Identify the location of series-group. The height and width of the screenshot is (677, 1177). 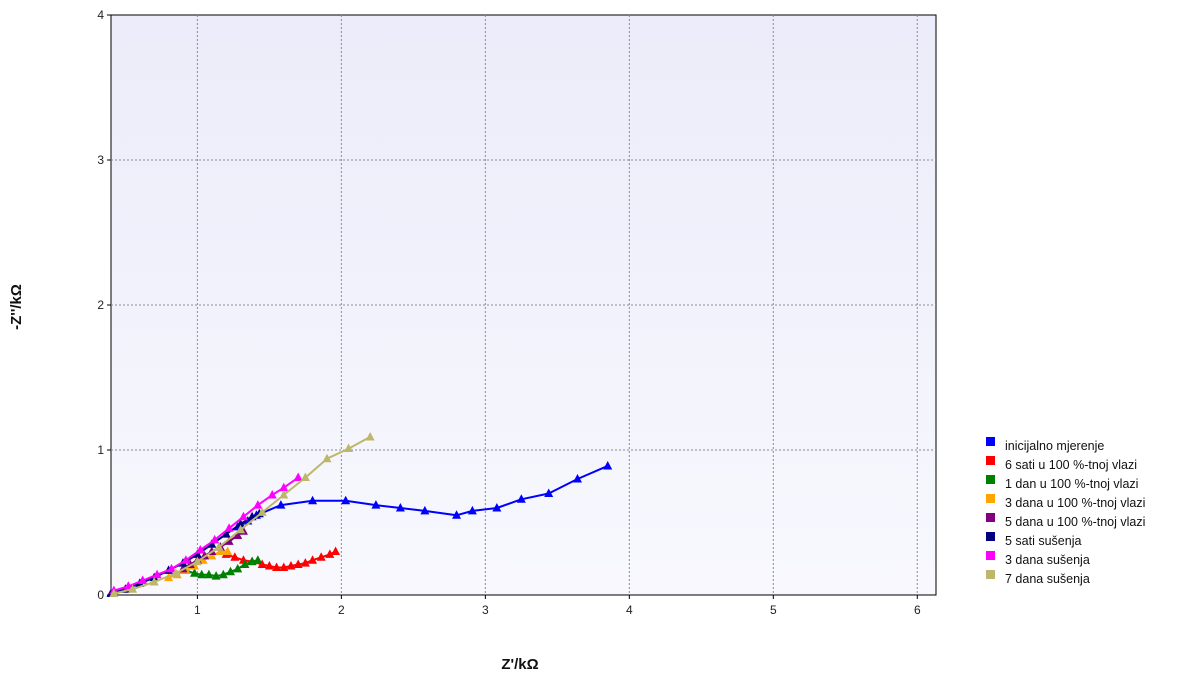
(242, 514).